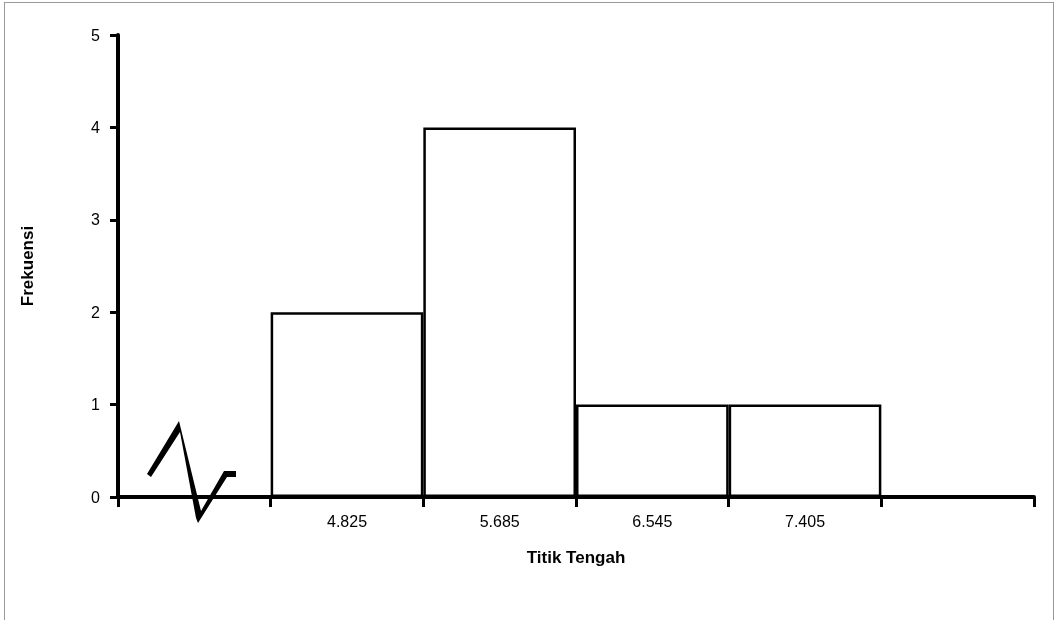  What do you see at coordinates (96, 220) in the screenshot?
I see `y-tick-label: 3` at bounding box center [96, 220].